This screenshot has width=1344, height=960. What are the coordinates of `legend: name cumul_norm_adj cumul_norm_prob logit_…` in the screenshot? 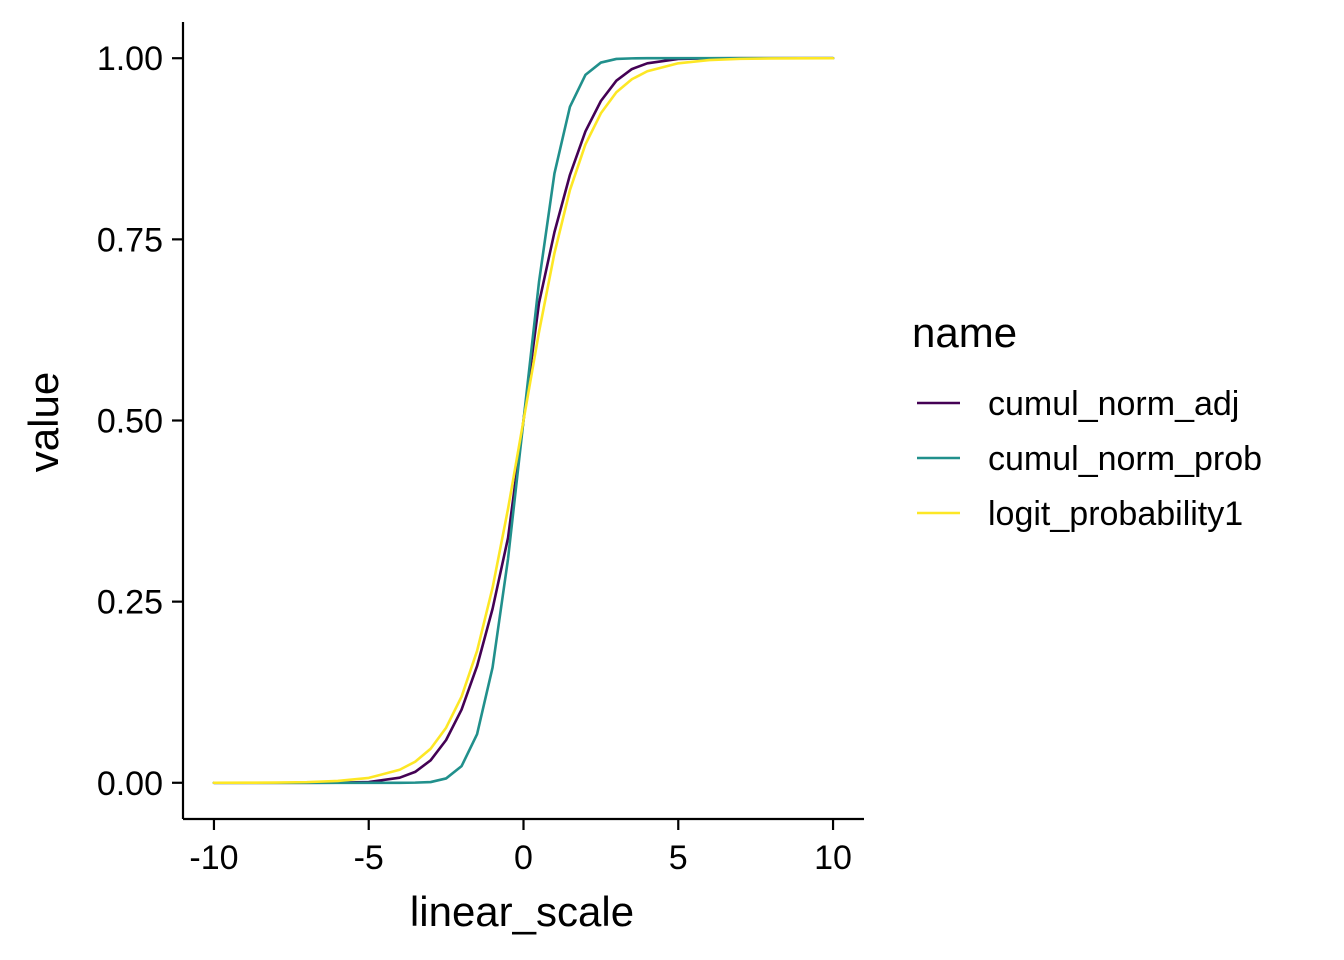 It's located at (1087, 421).